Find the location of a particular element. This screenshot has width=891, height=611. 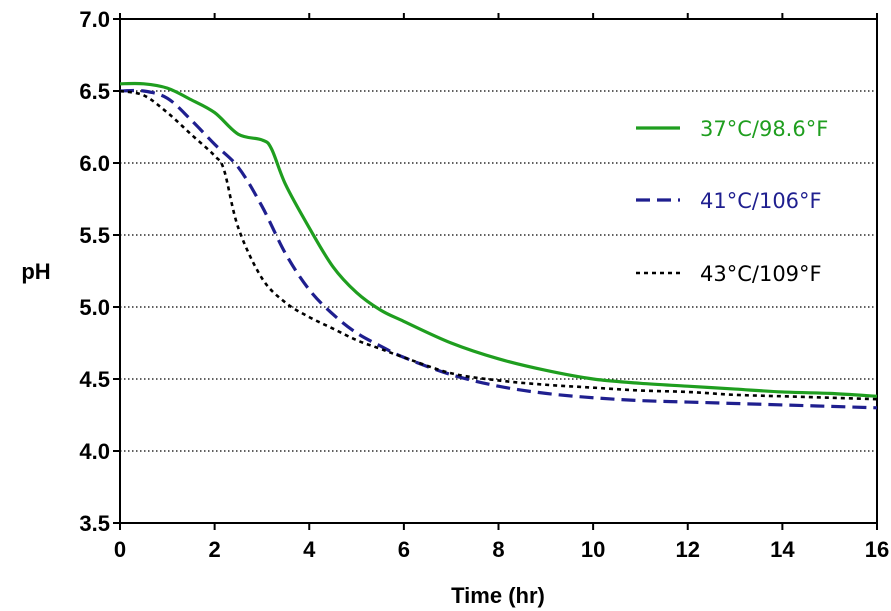

y-tick-label-2: 4.5 is located at coordinates (94, 379).